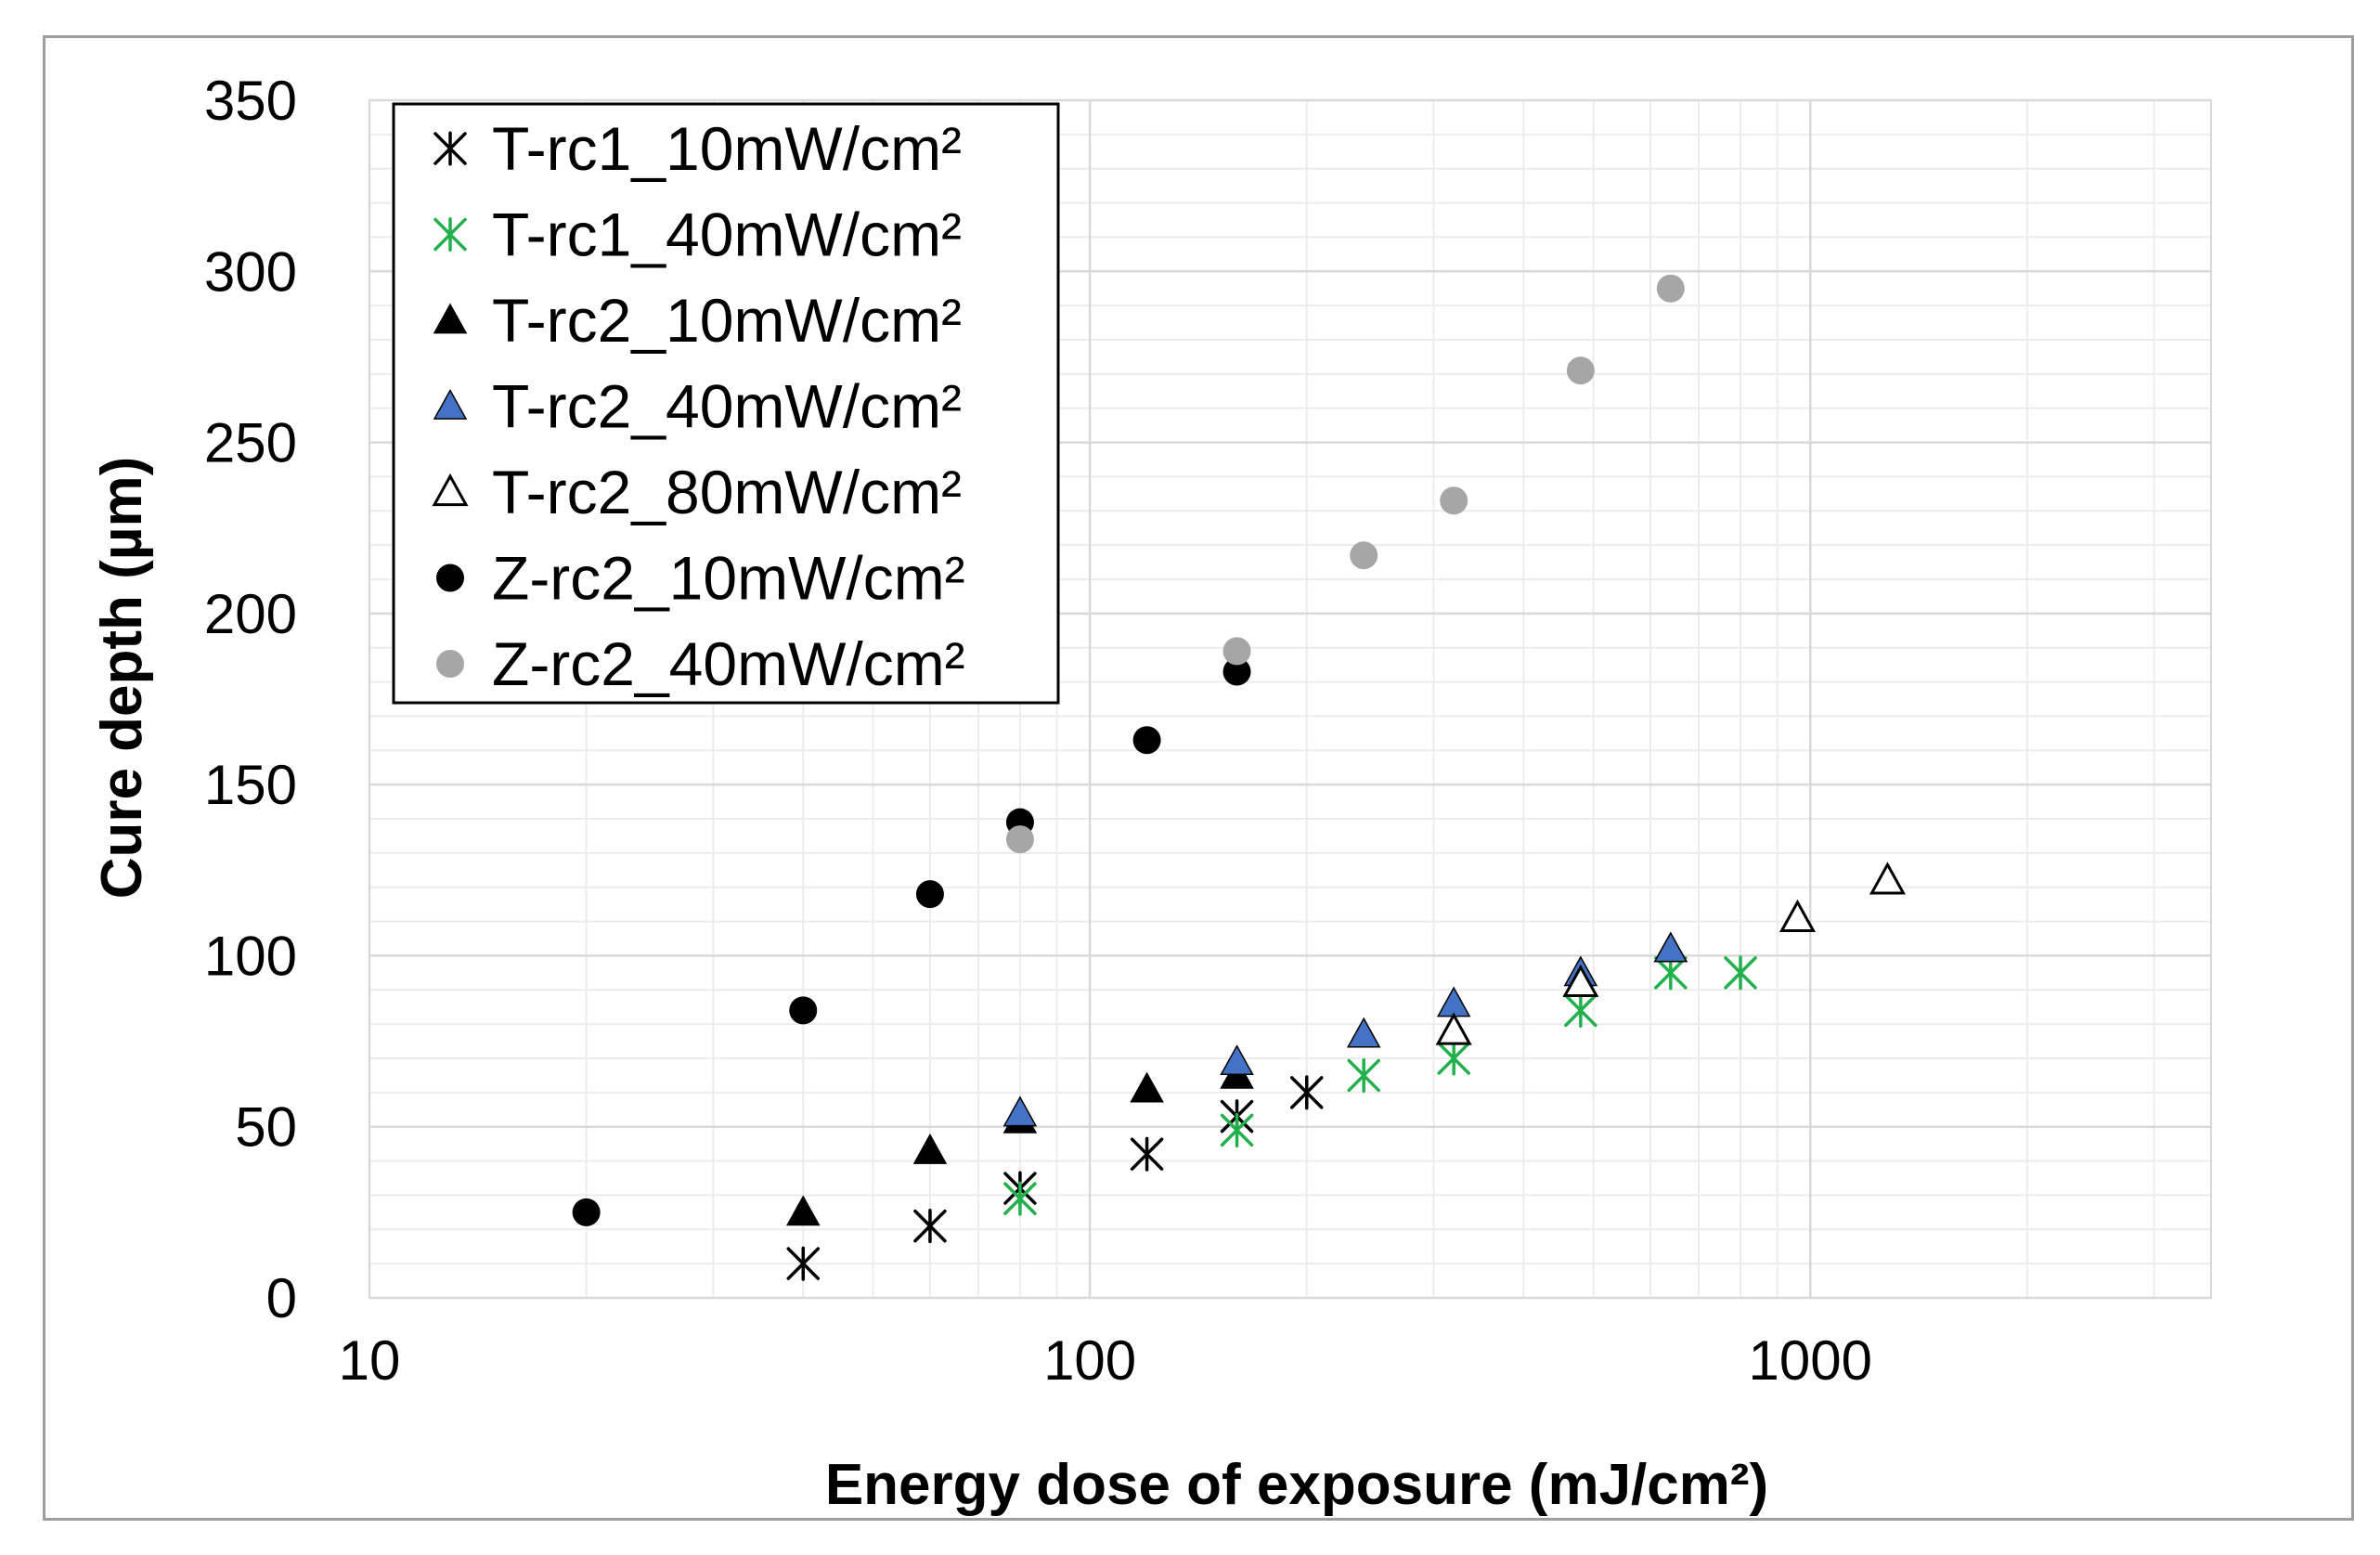 The image size is (2380, 1555). Describe the element at coordinates (727, 492) in the screenshot. I see `legend-label: T-rc2_80mW/cm²` at that location.